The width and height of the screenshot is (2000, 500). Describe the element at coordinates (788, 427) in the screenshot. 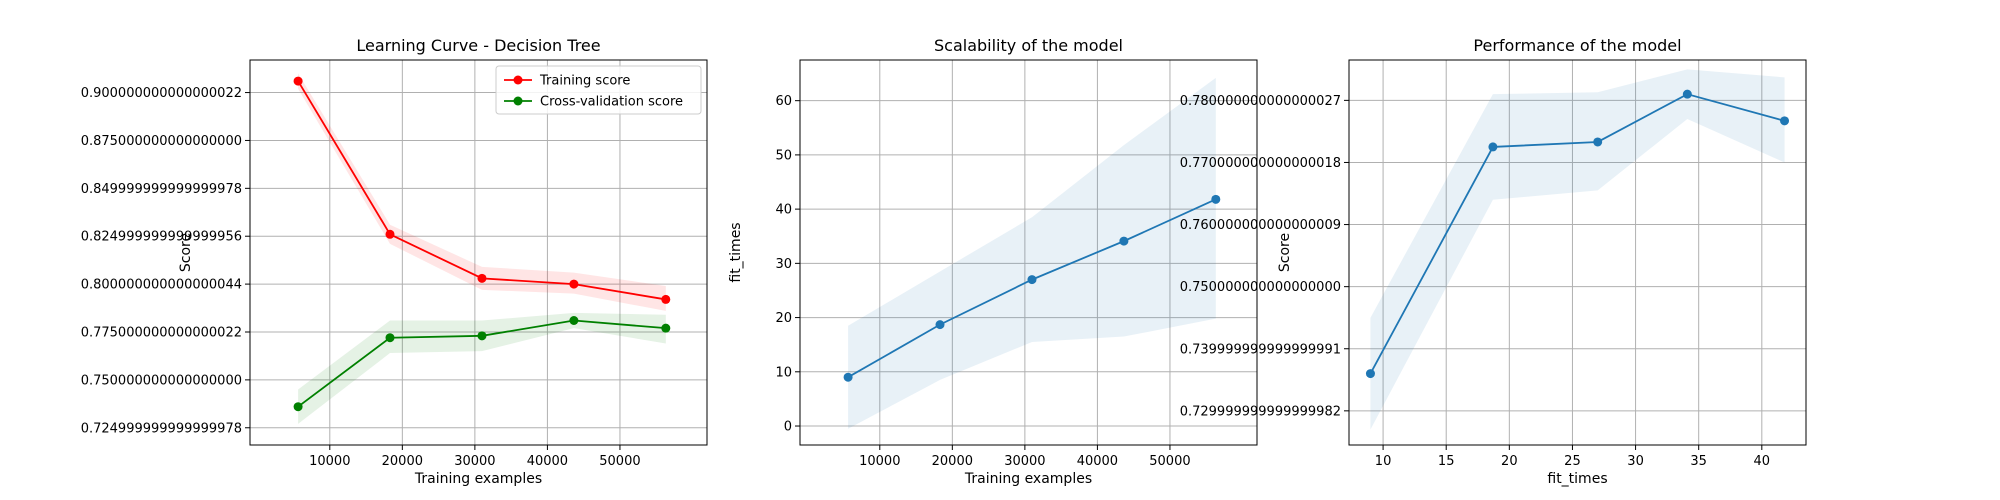

I see `y-tick-label: 0` at that location.